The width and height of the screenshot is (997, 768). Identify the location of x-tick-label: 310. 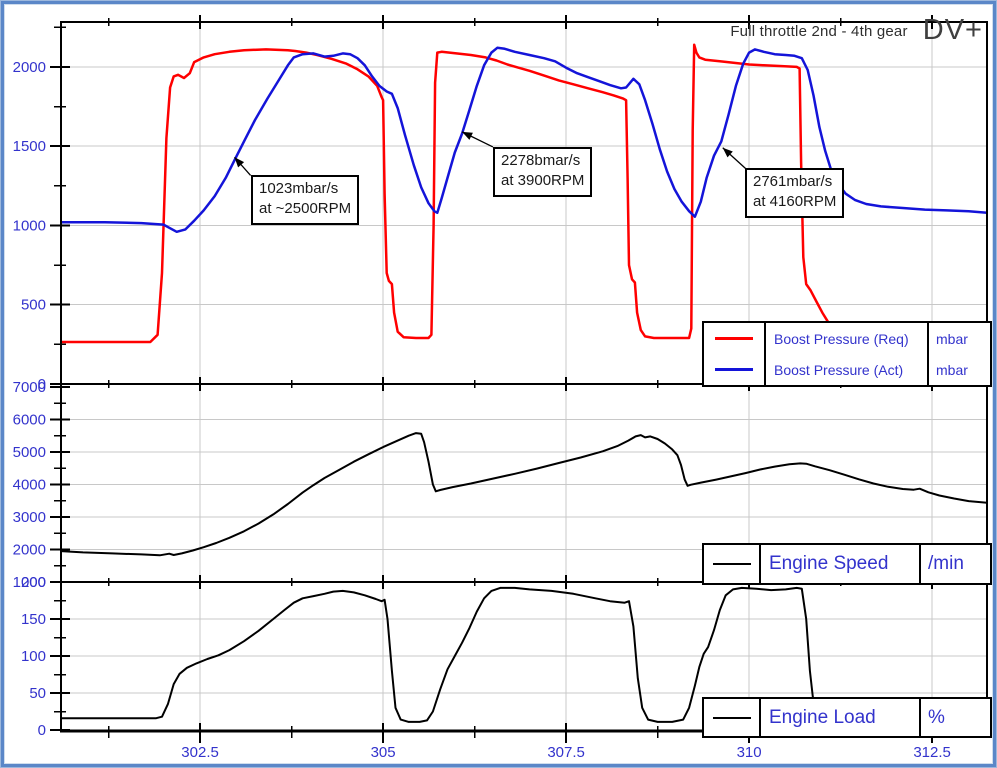
(749, 752).